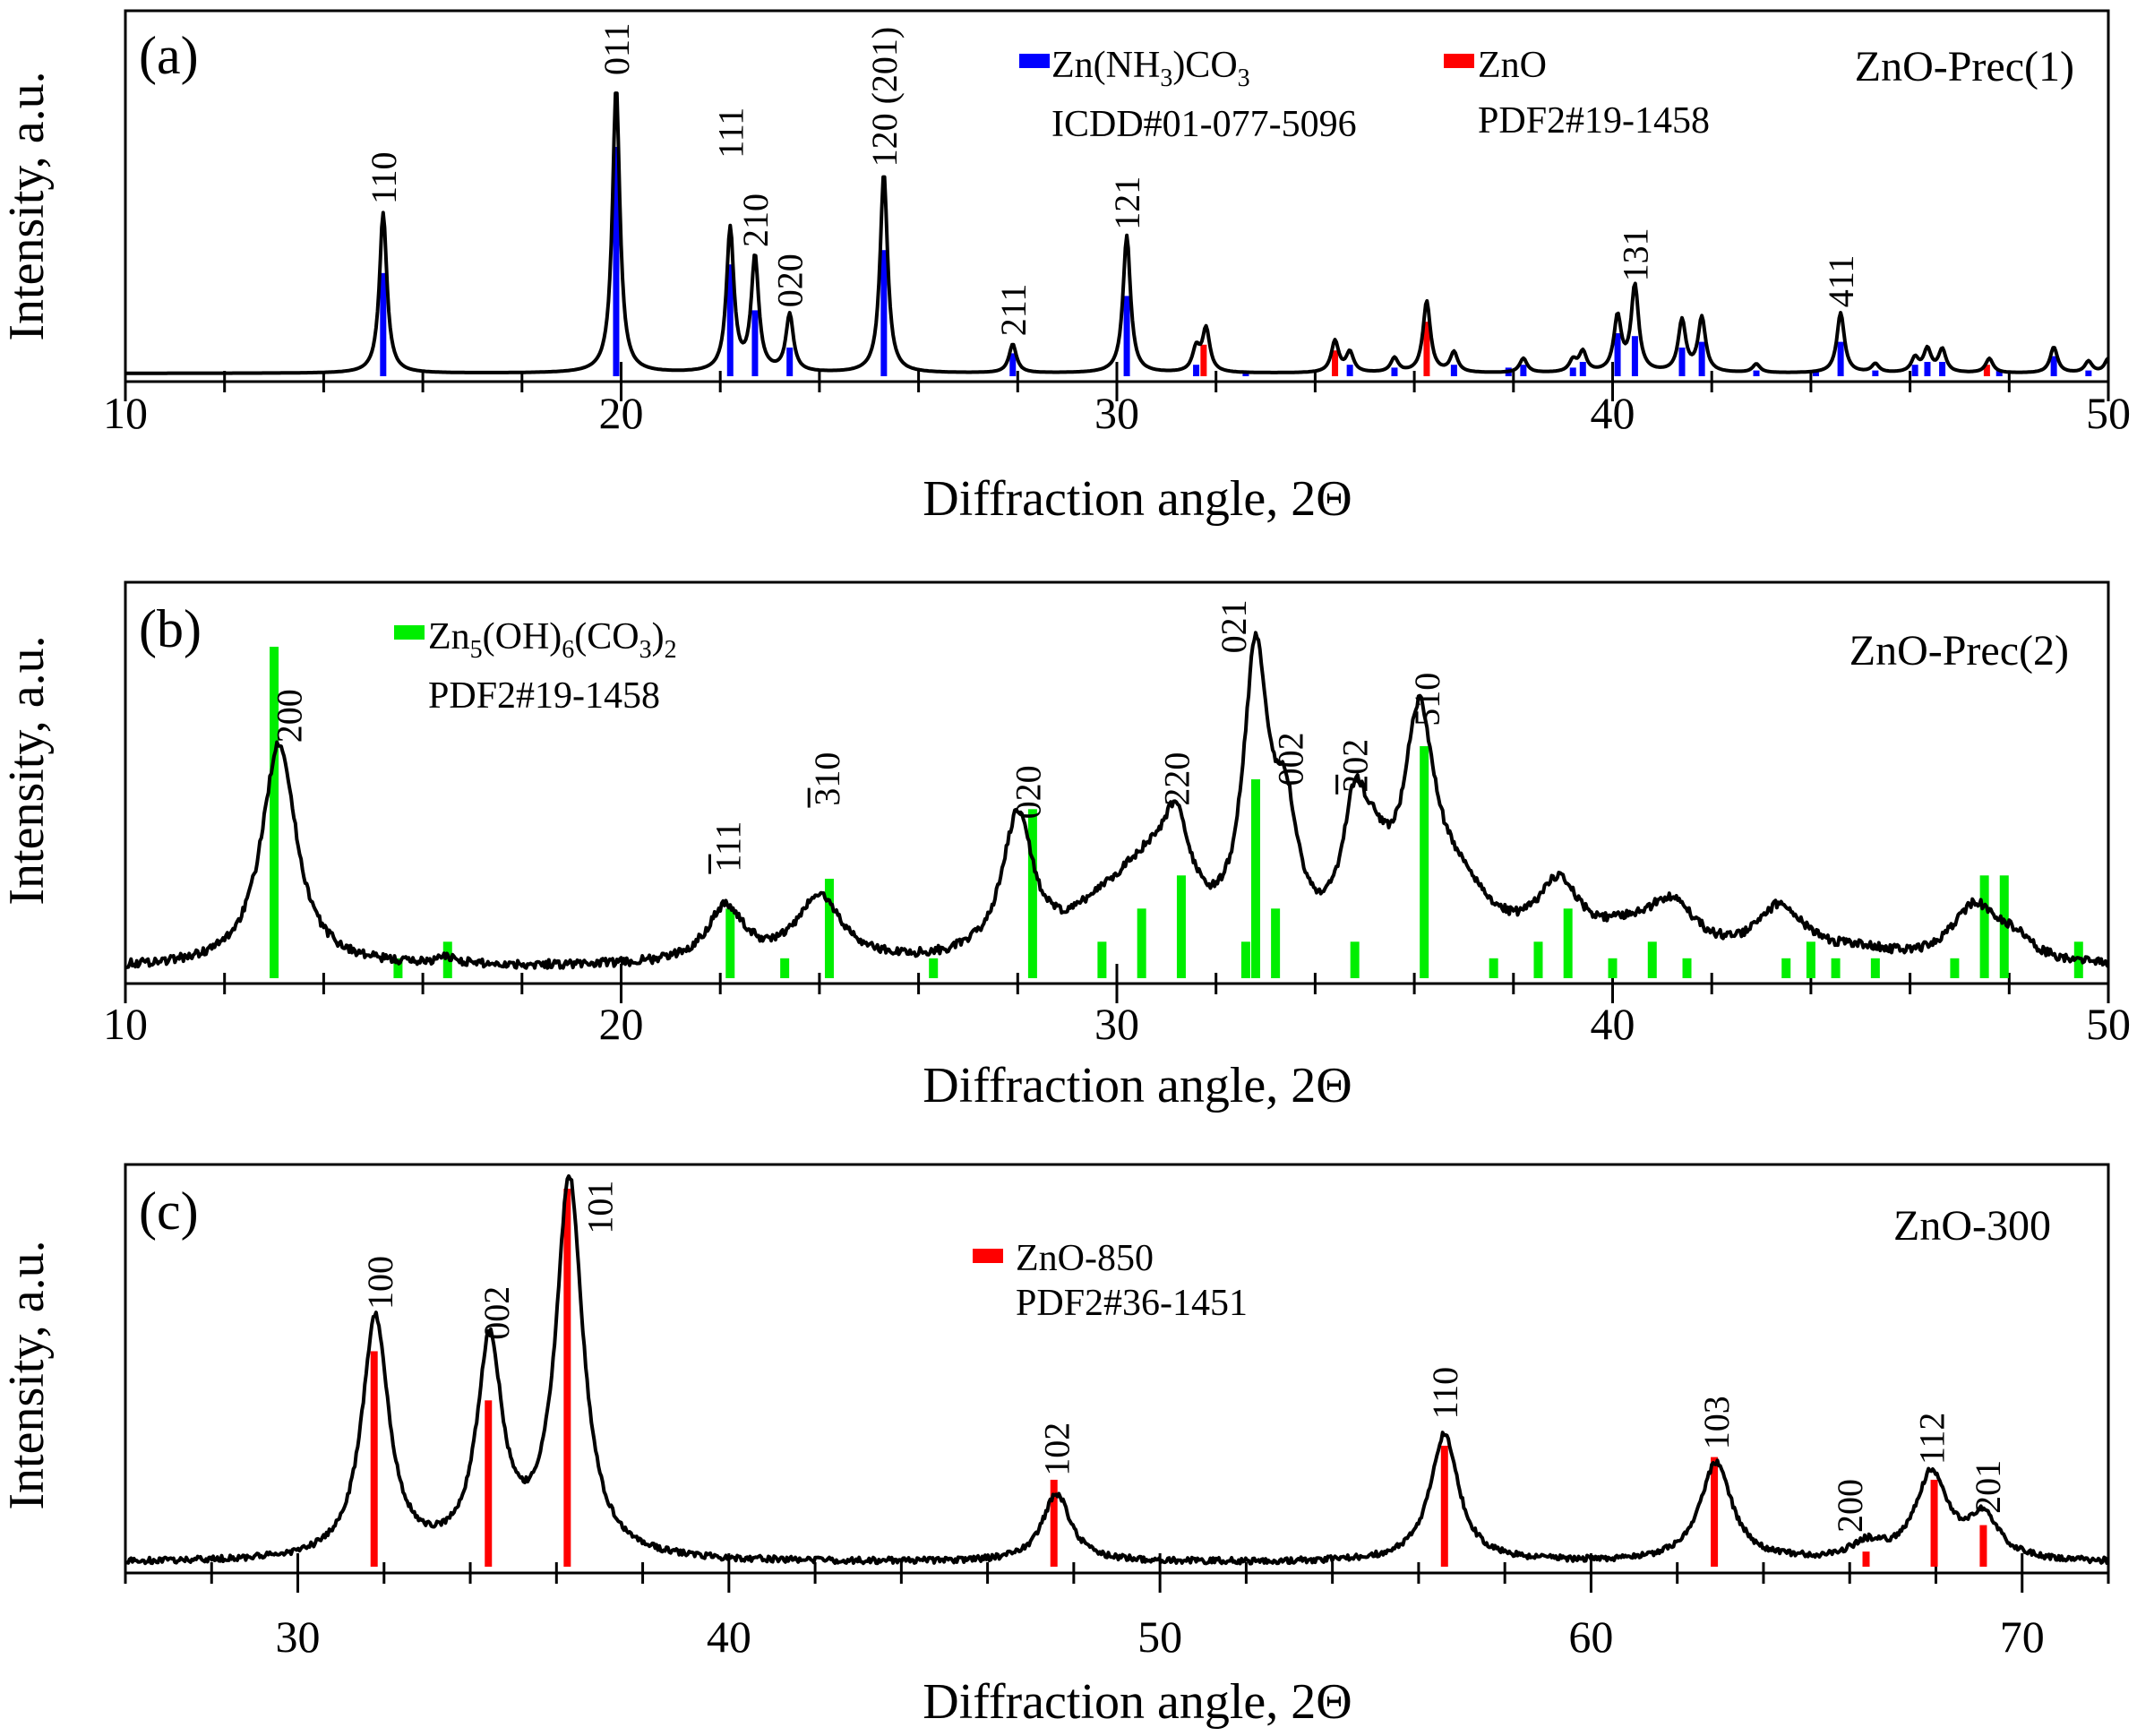 The height and width of the screenshot is (1736, 2137). What do you see at coordinates (1034, 61) in the screenshot?
I see `panel-a-legend-swatch-zn-nh3-co3` at bounding box center [1034, 61].